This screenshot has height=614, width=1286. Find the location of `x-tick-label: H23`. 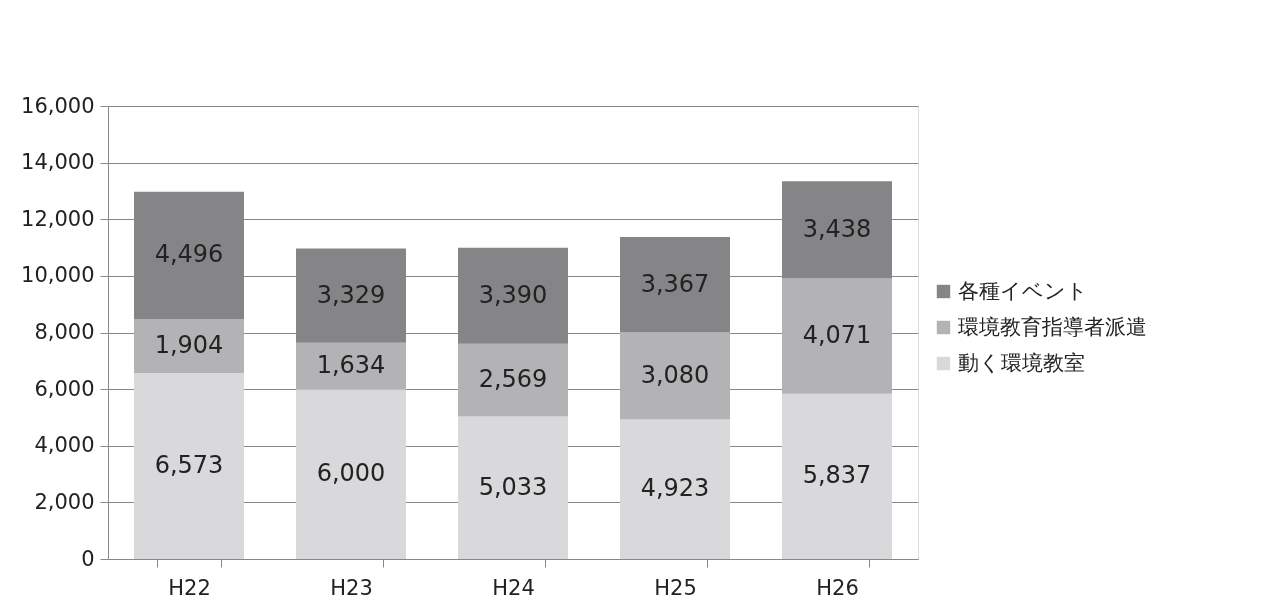

x-tick-label: H23 is located at coordinates (351, 587).